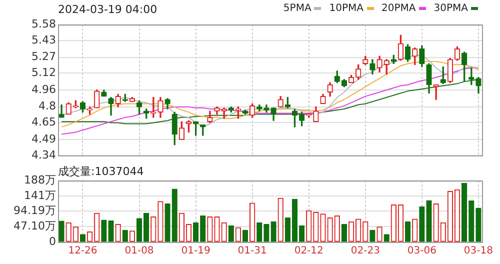  I want to click on y-tick-label: 0, so click(52, 241).